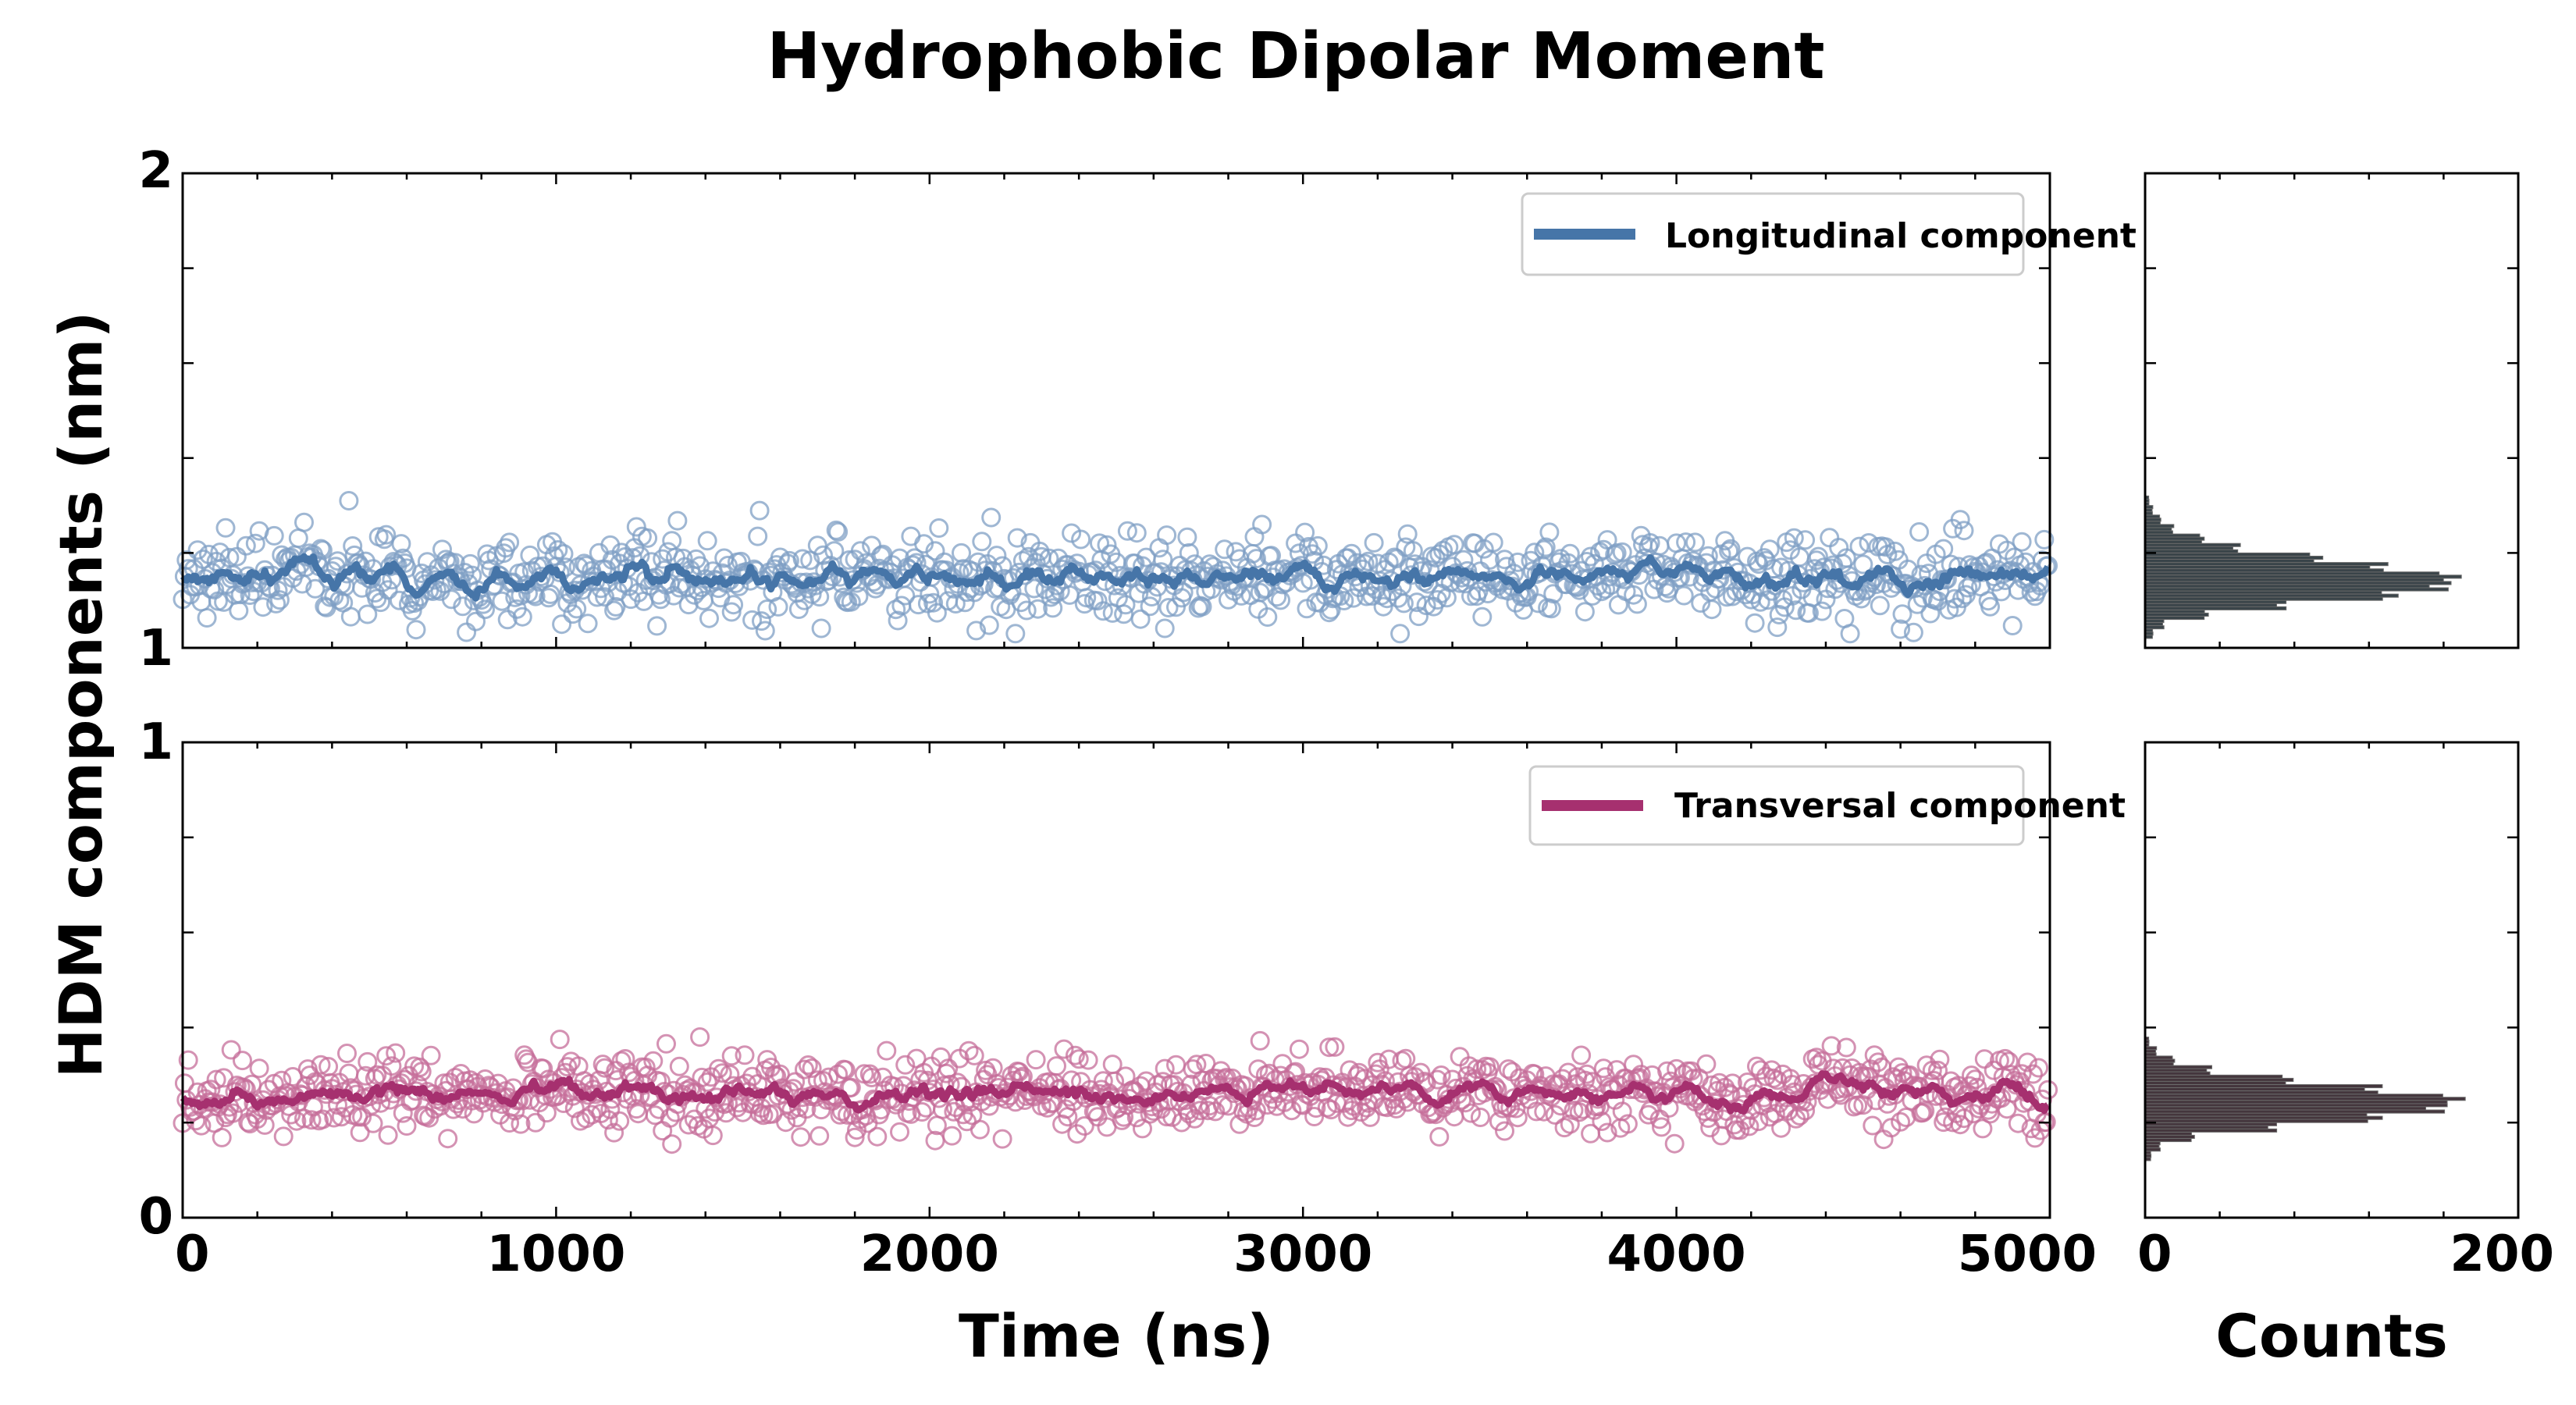  I want to click on transversal-histogram, so click(2305, 1099).